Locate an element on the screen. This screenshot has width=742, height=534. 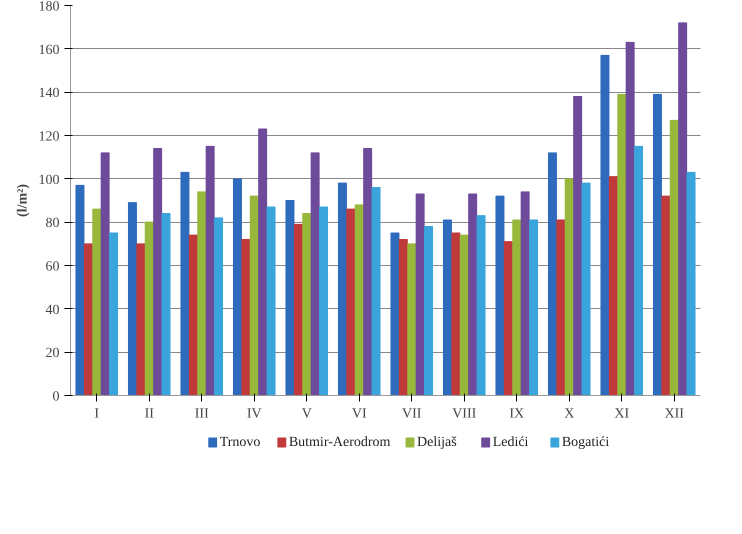
x-tick-label: I is located at coordinates (97, 414).